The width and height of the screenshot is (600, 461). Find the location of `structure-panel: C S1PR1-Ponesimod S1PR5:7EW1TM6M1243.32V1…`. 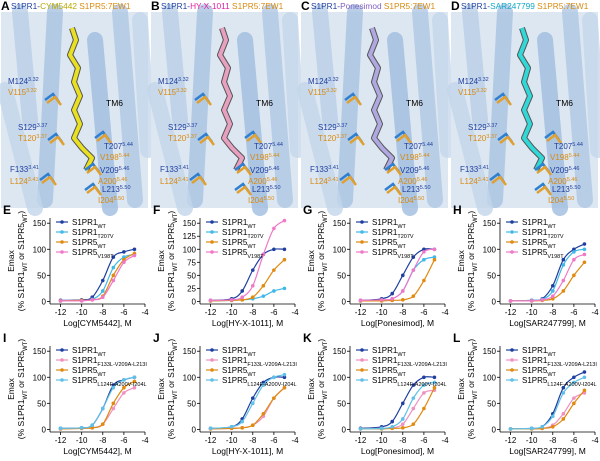

structure-panel: C S1PR1-Ponesimod S1PR5:7EW1TM6M1243.32V1… is located at coordinates (376, 108).